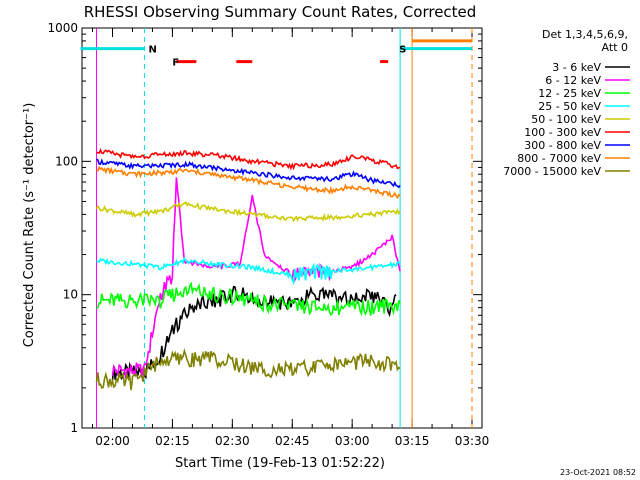  What do you see at coordinates (569, 93) in the screenshot?
I see `legend-label: 12 - 25 keV` at bounding box center [569, 93].